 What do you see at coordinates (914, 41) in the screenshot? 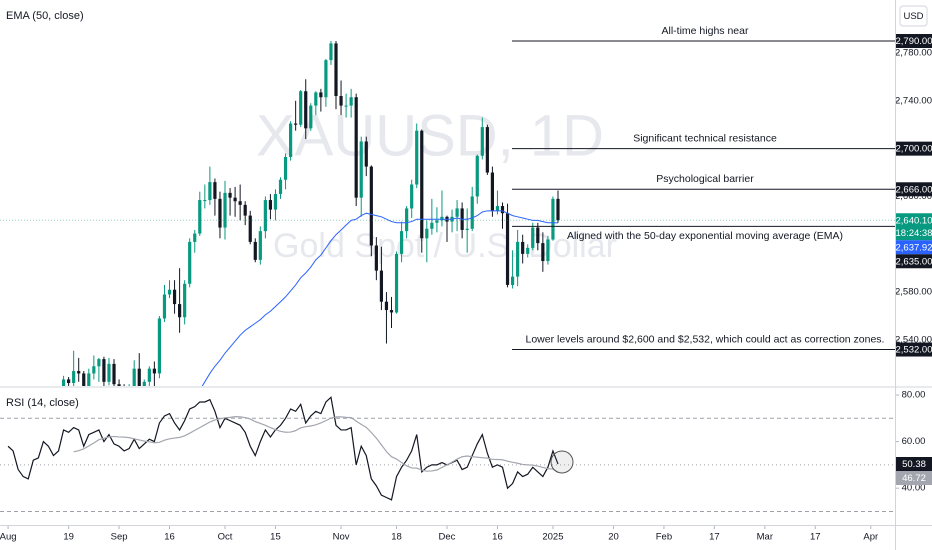
I see `price-label: 2,790.00` at bounding box center [914, 41].